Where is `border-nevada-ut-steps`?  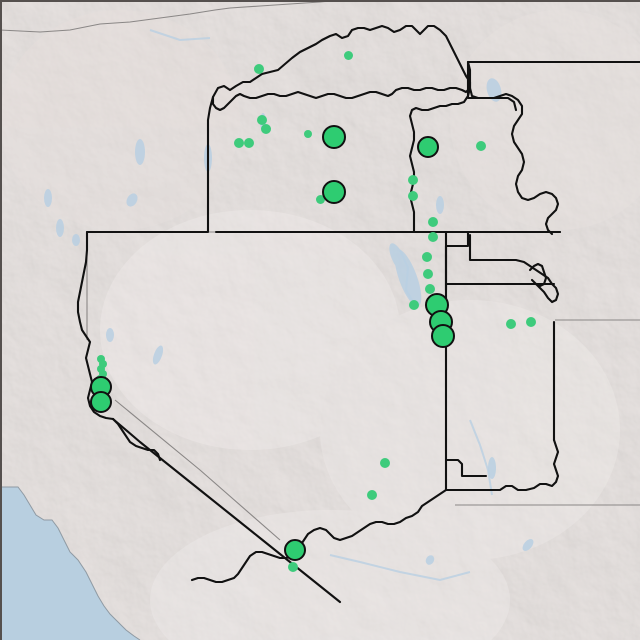
border-nevada-ut-steps is located at coordinates (466, 468).